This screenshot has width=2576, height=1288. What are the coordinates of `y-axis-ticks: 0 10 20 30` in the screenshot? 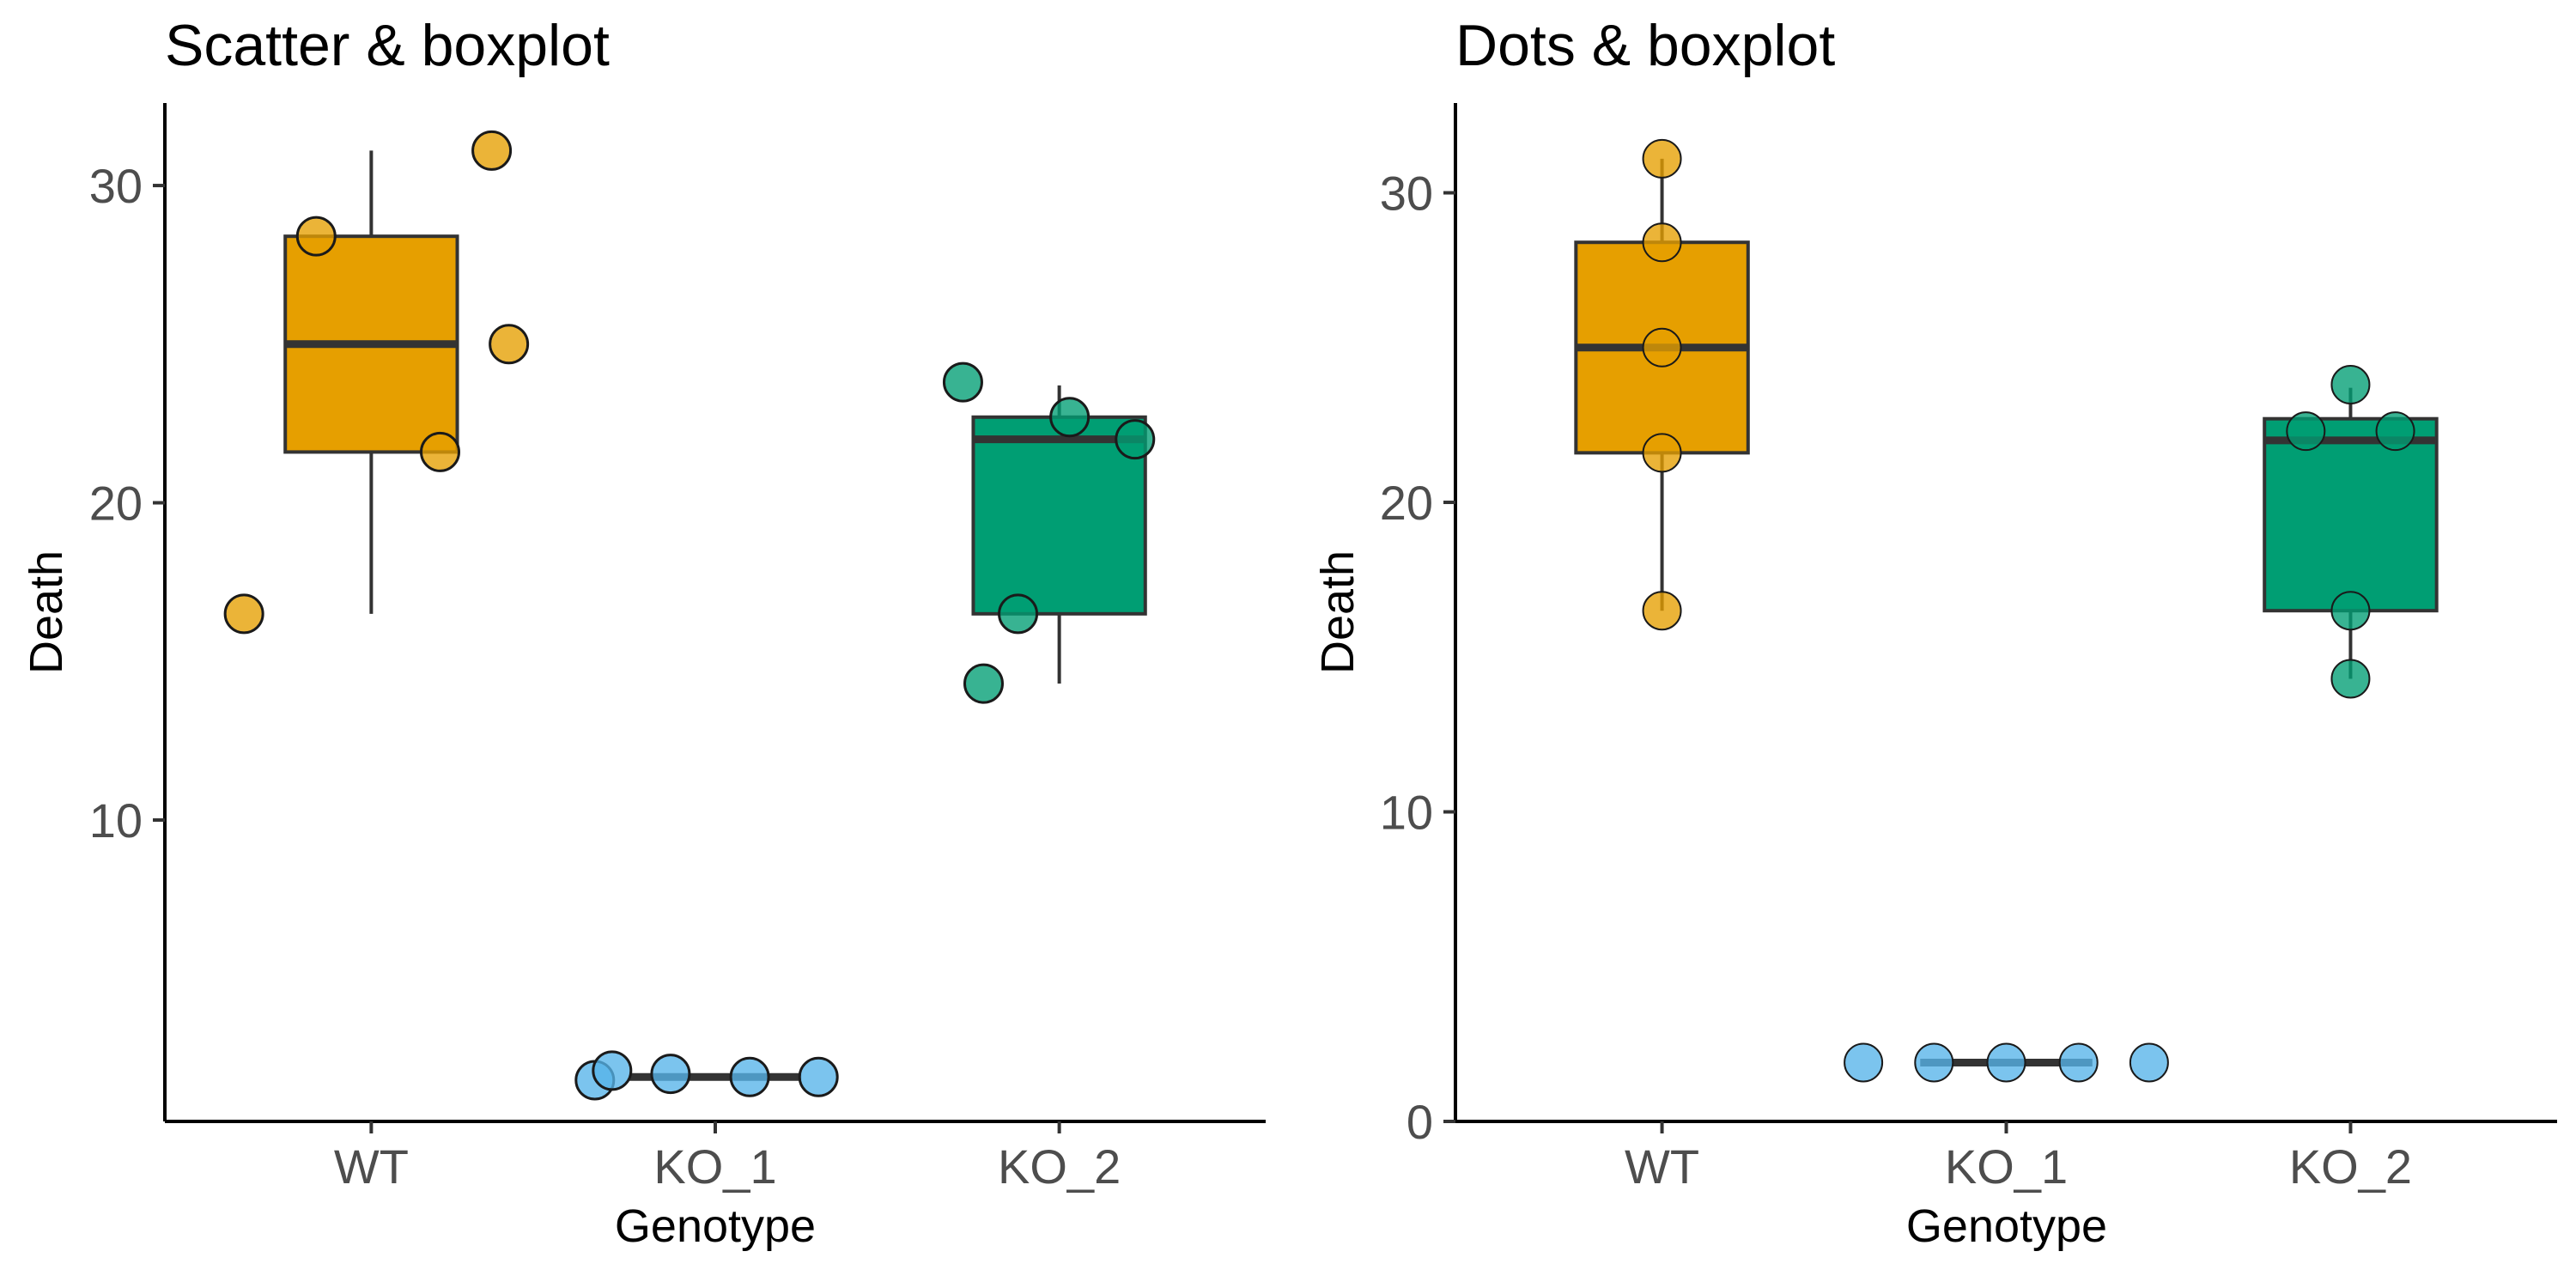 It's located at (1418, 658).